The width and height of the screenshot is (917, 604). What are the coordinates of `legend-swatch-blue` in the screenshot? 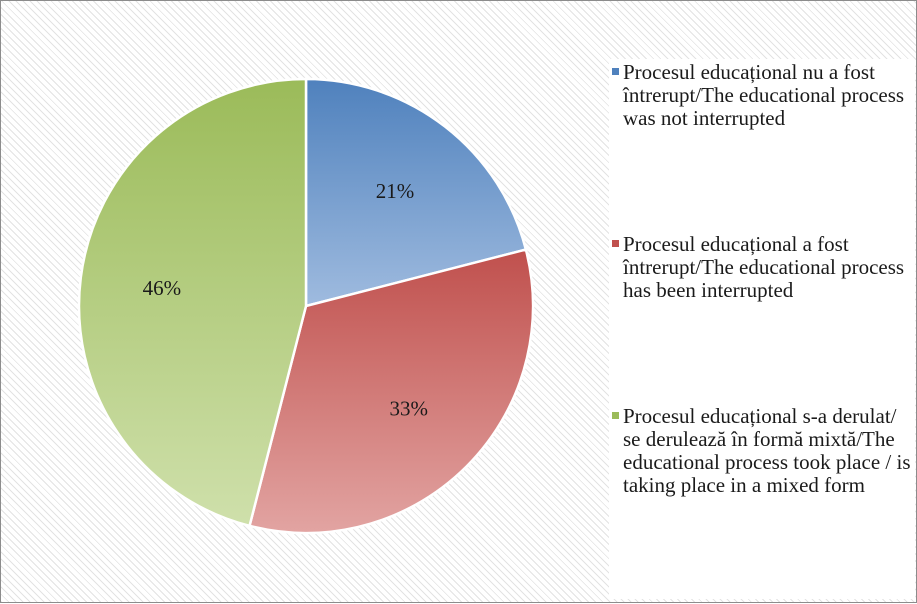 It's located at (615, 71).